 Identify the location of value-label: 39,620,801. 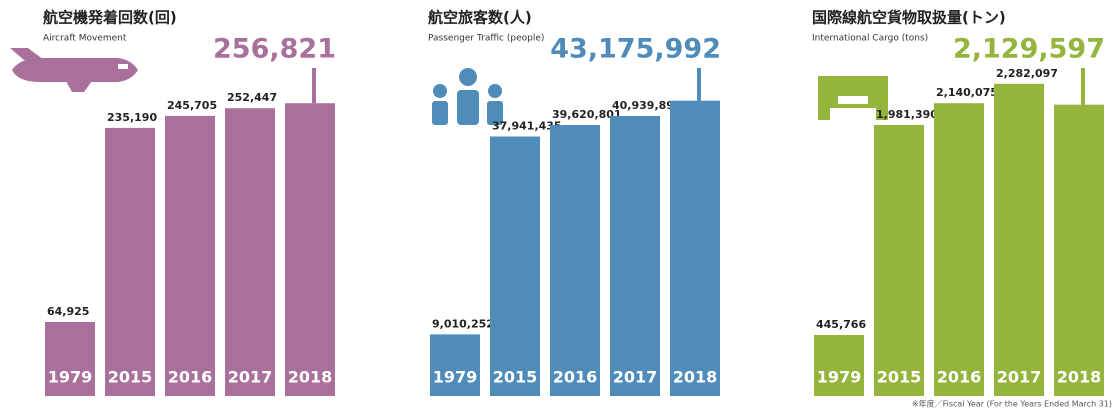
(587, 114).